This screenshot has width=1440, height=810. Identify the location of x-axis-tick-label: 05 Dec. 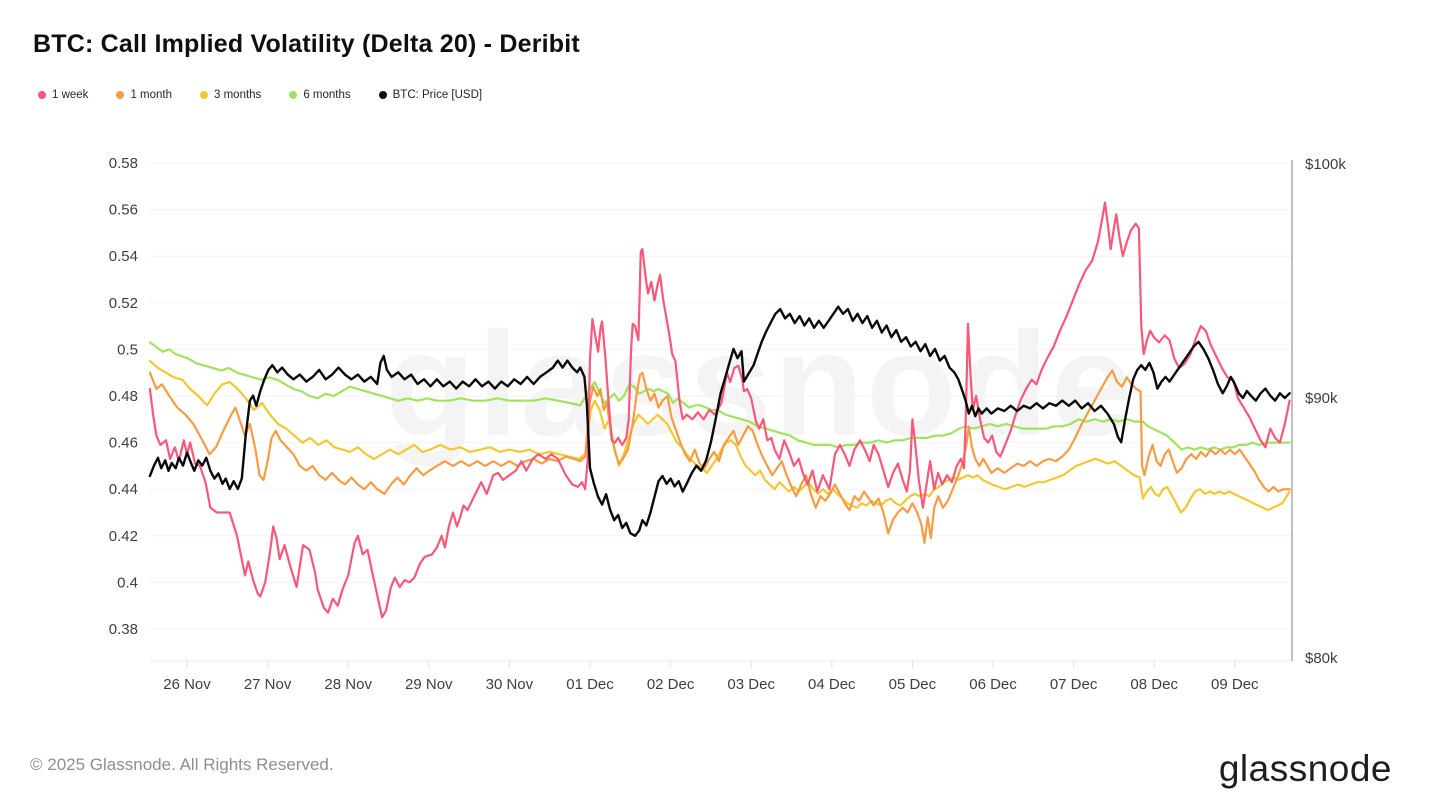
(913, 684).